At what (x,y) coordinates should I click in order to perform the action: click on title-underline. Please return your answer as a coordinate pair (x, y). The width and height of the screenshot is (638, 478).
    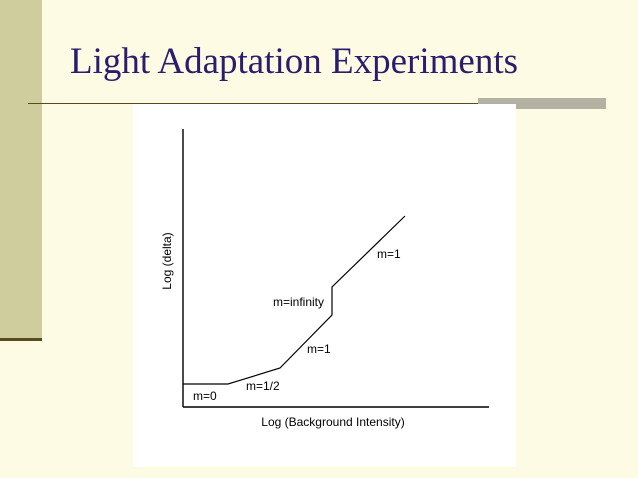
    Looking at the image, I should click on (317, 103).